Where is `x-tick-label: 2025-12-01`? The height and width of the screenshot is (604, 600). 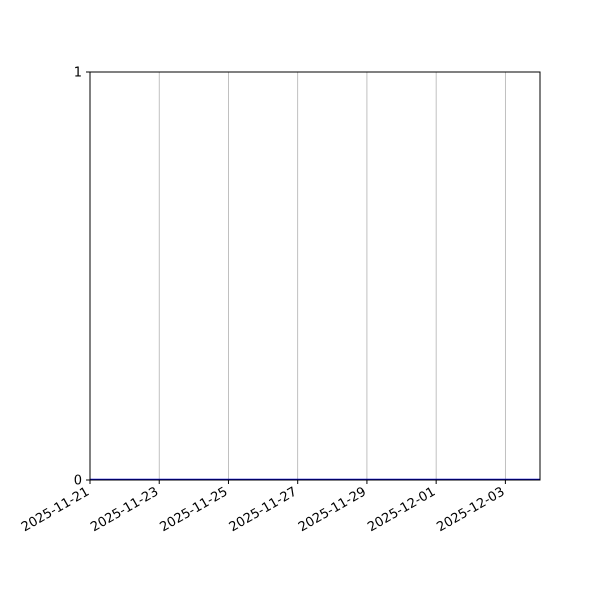
x-tick-label: 2025-12-01 is located at coordinates (401, 509).